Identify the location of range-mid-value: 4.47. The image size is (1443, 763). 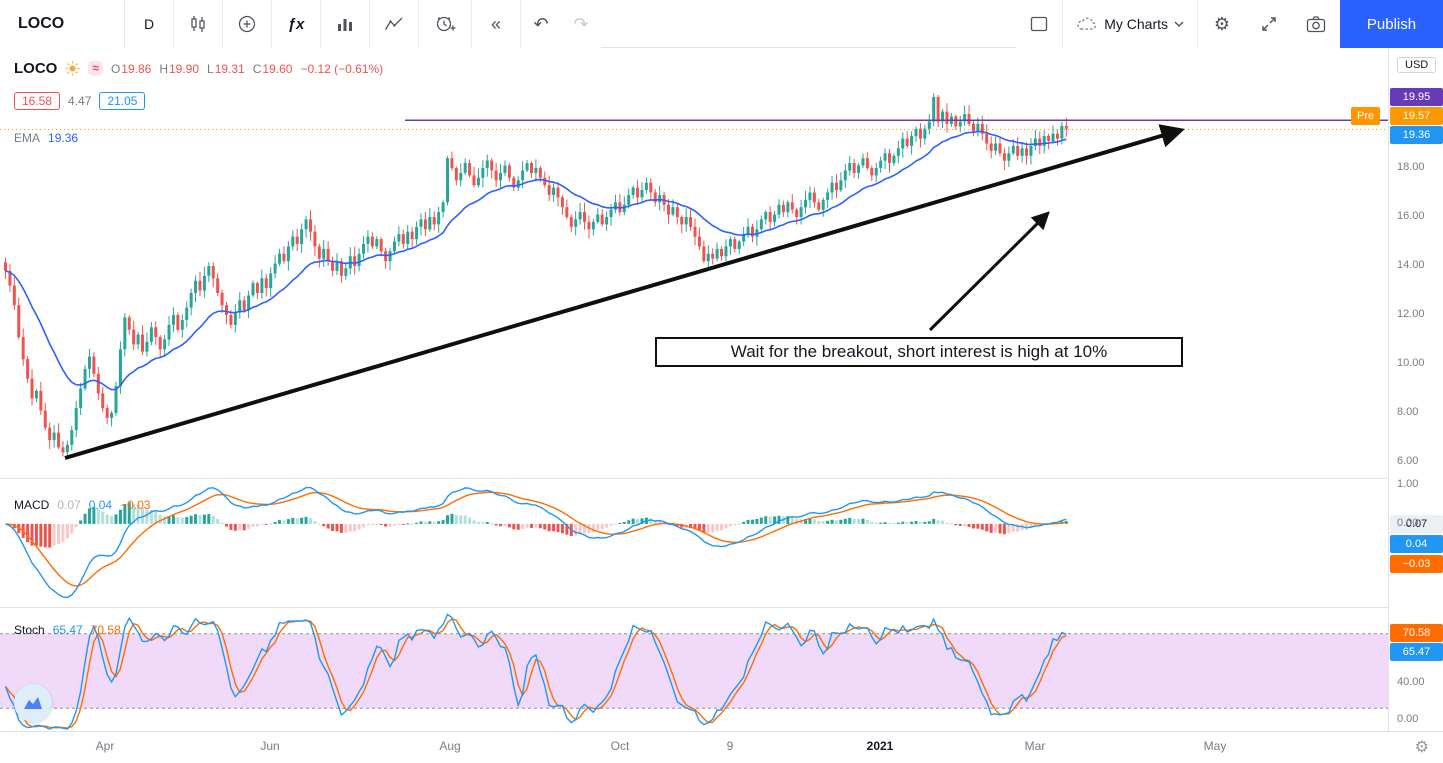
(80, 101).